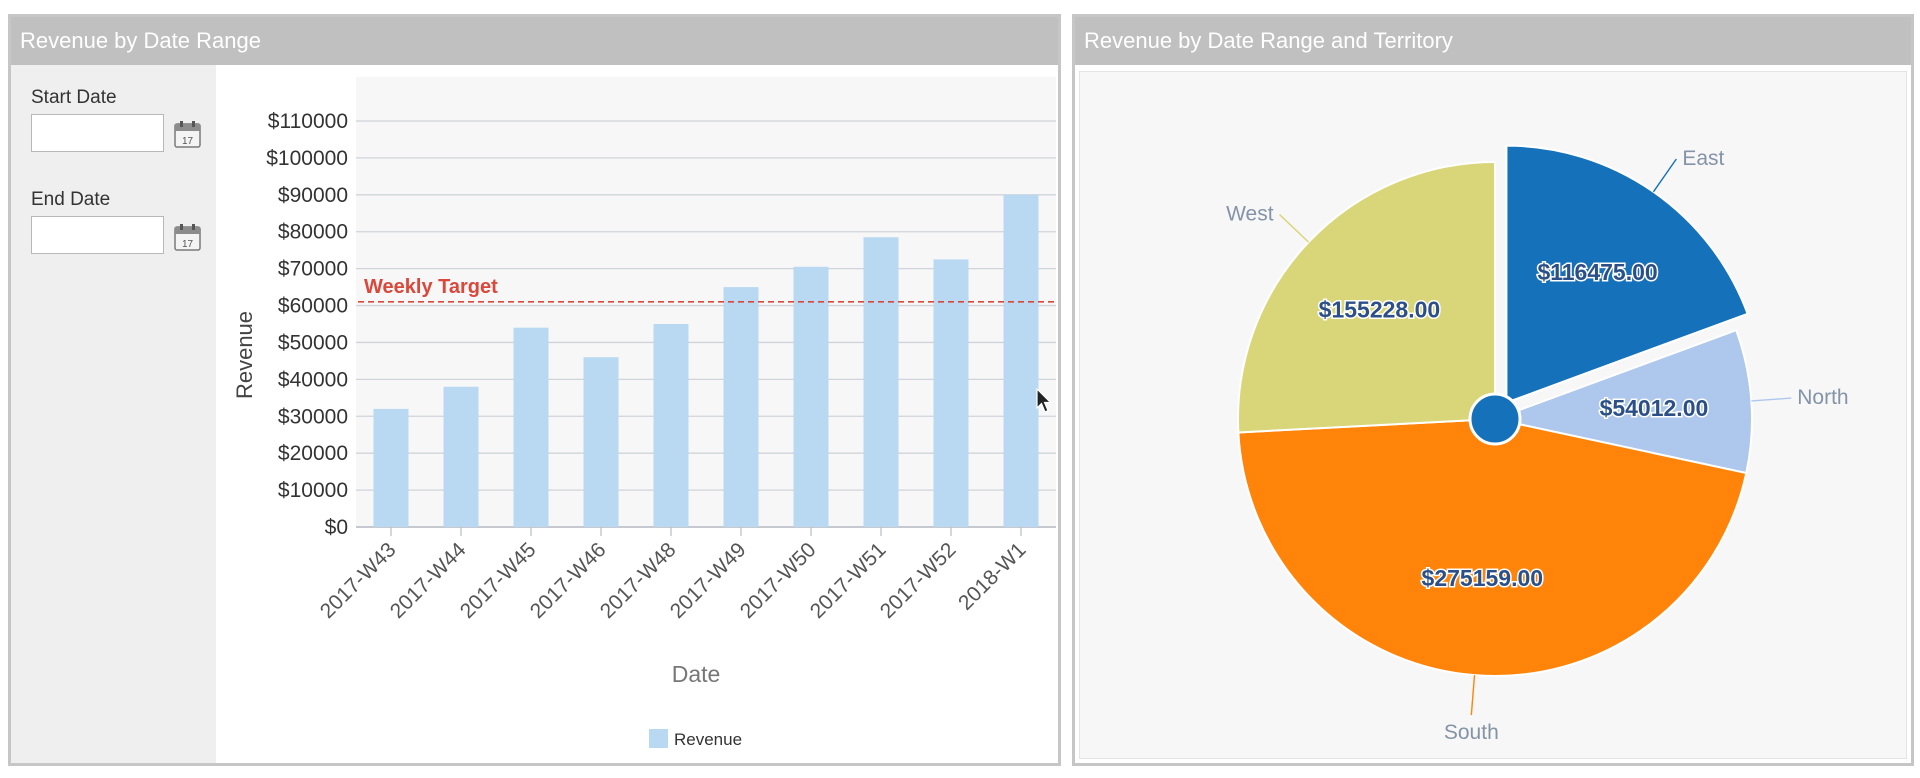  Describe the element at coordinates (431, 287) in the screenshot. I see `weekly-target-label: Weekly Target` at that location.